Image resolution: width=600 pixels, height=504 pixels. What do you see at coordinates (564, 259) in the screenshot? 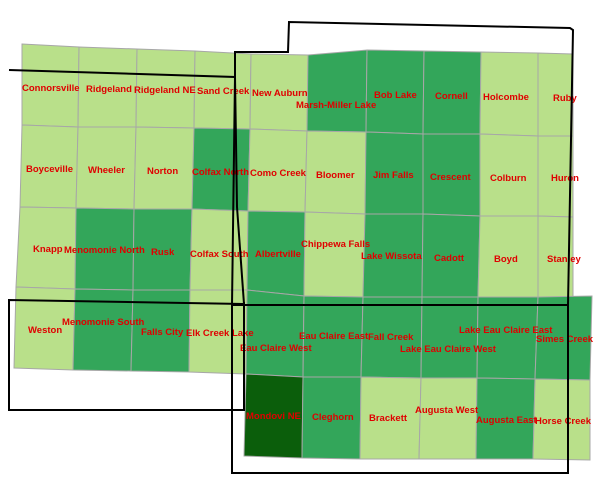
I see `quad-label-stanley: Stanley` at bounding box center [564, 259].